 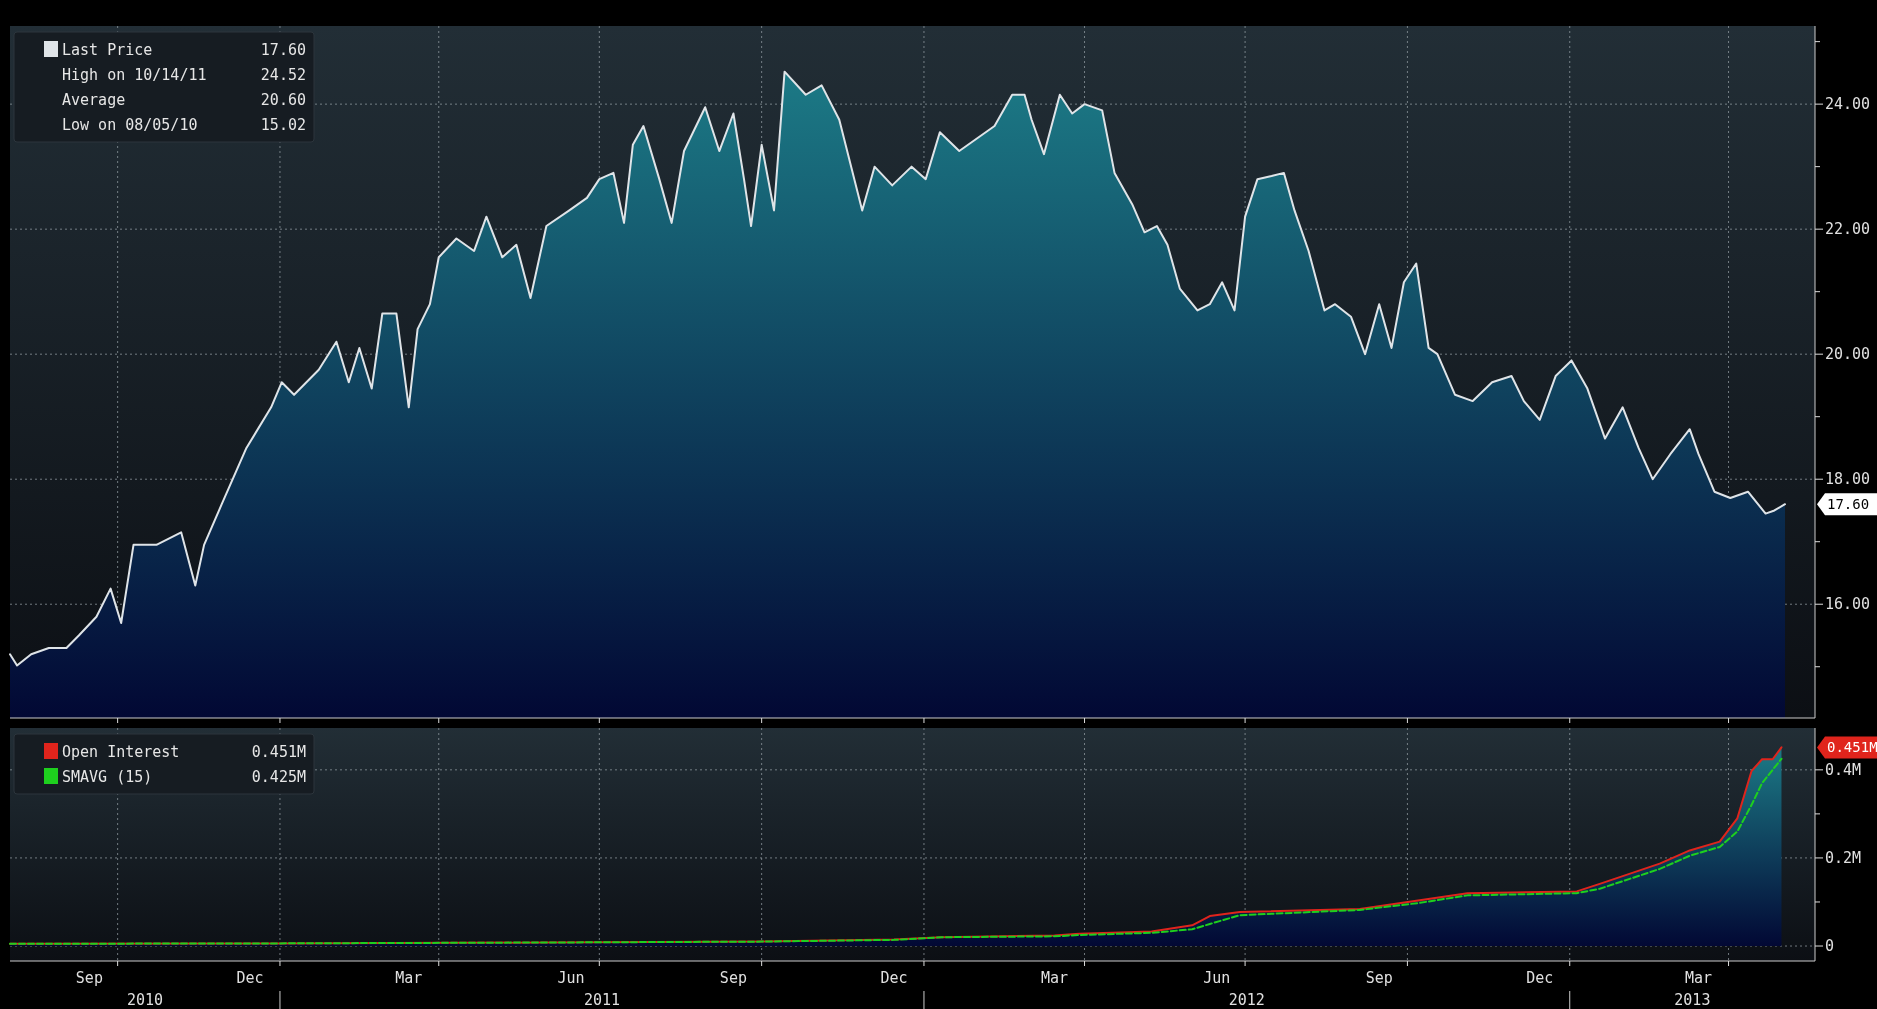 I want to click on y-tick-label: 22.00, so click(x=1848, y=229).